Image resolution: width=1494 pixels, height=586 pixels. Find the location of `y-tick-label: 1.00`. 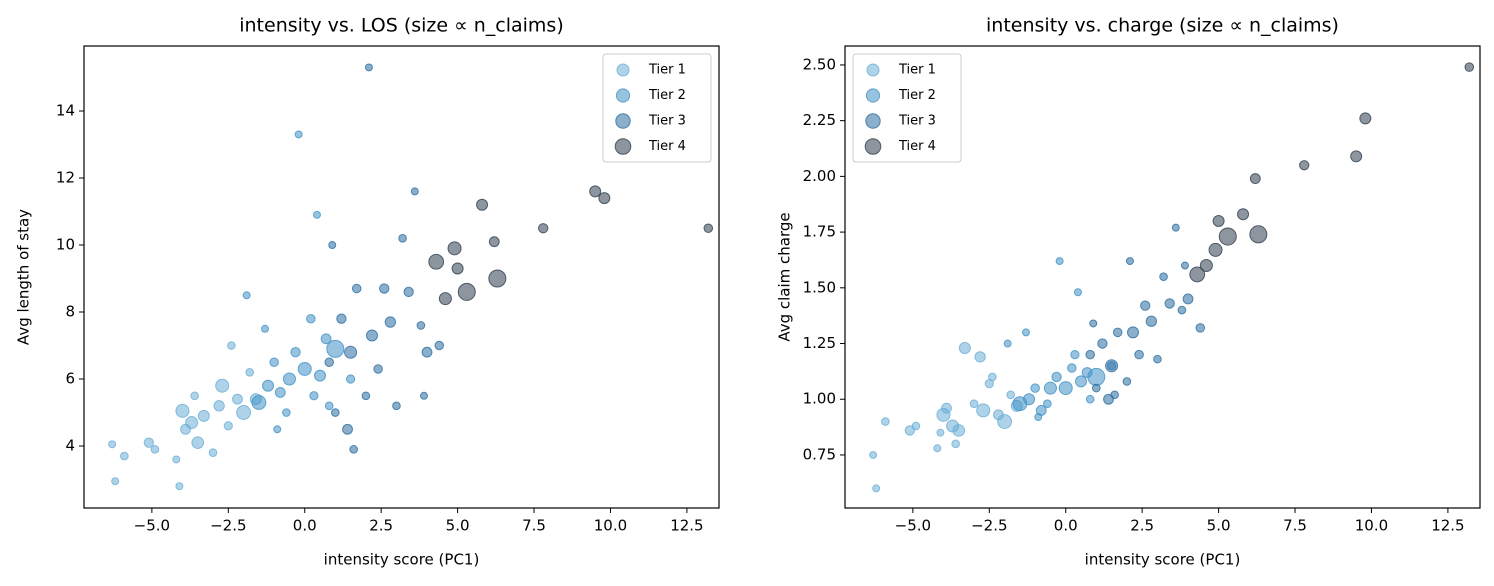

y-tick-label: 1.00 is located at coordinates (819, 399).